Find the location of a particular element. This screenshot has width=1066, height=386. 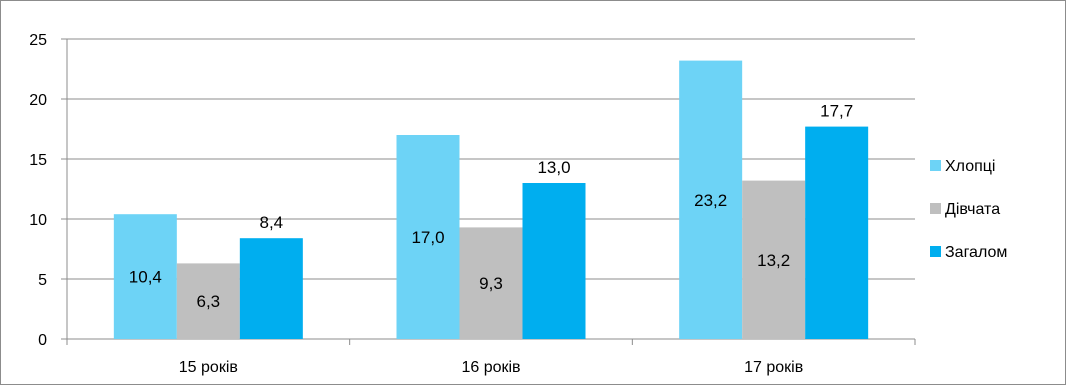

data-label: 9,3 is located at coordinates (491, 283).